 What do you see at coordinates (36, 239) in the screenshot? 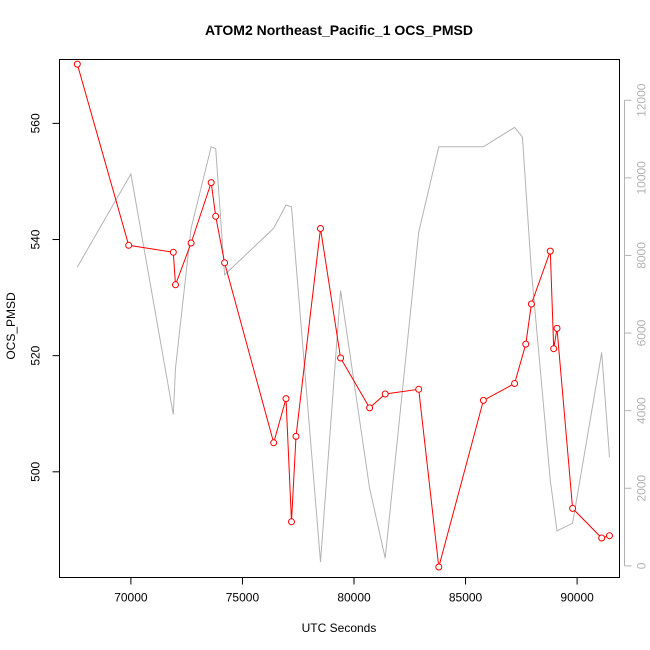
I see `y-tick-label: 540` at bounding box center [36, 239].